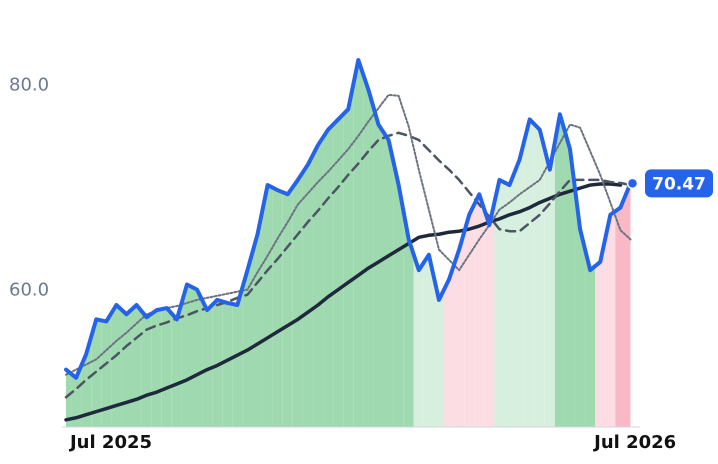 This screenshot has width=718, height=464. Describe the element at coordinates (110, 442) in the screenshot. I see `x-tick-label: Jul 2025` at that location.